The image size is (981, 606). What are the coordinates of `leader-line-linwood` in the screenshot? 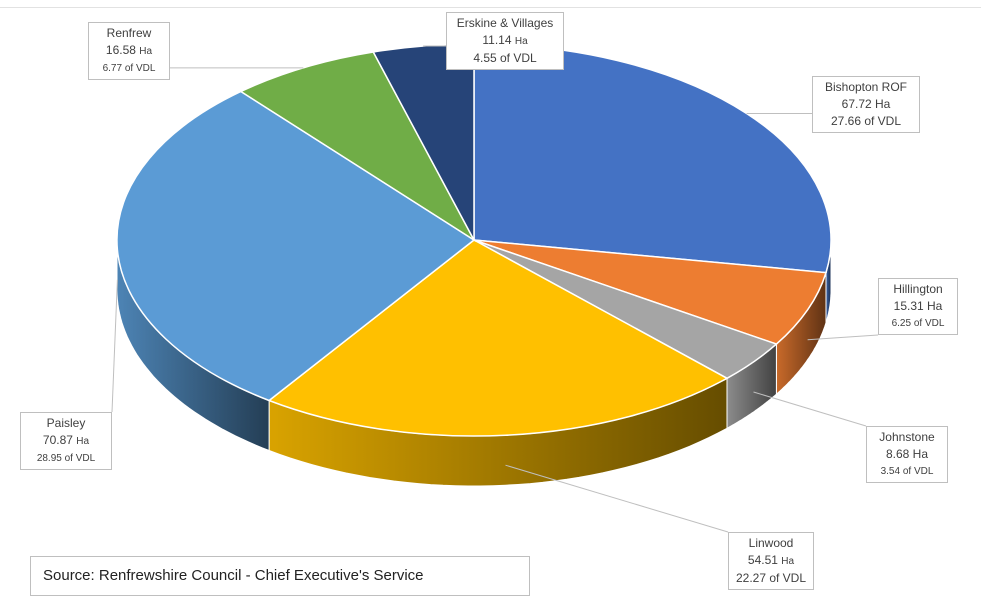 It's located at (617, 498).